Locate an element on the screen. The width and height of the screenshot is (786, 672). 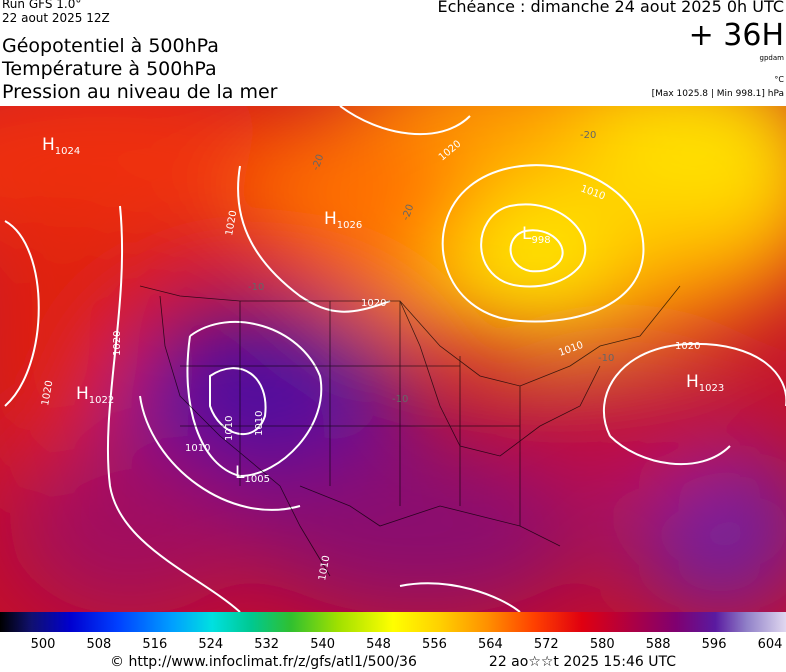
colorbar-label: 564 is located at coordinates (490, 644).